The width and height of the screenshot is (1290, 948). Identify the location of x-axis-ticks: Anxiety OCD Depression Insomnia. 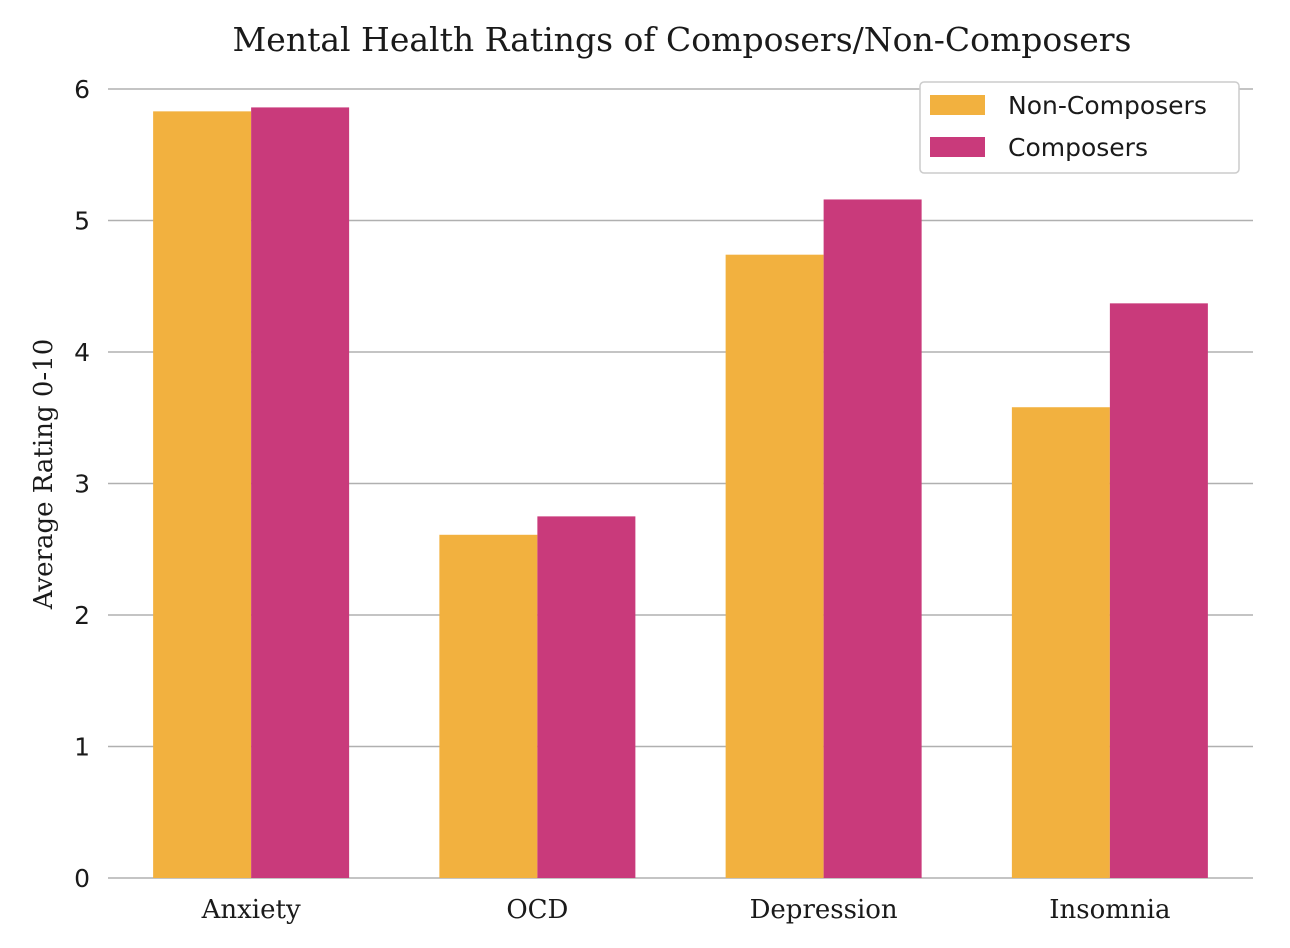
(686, 910).